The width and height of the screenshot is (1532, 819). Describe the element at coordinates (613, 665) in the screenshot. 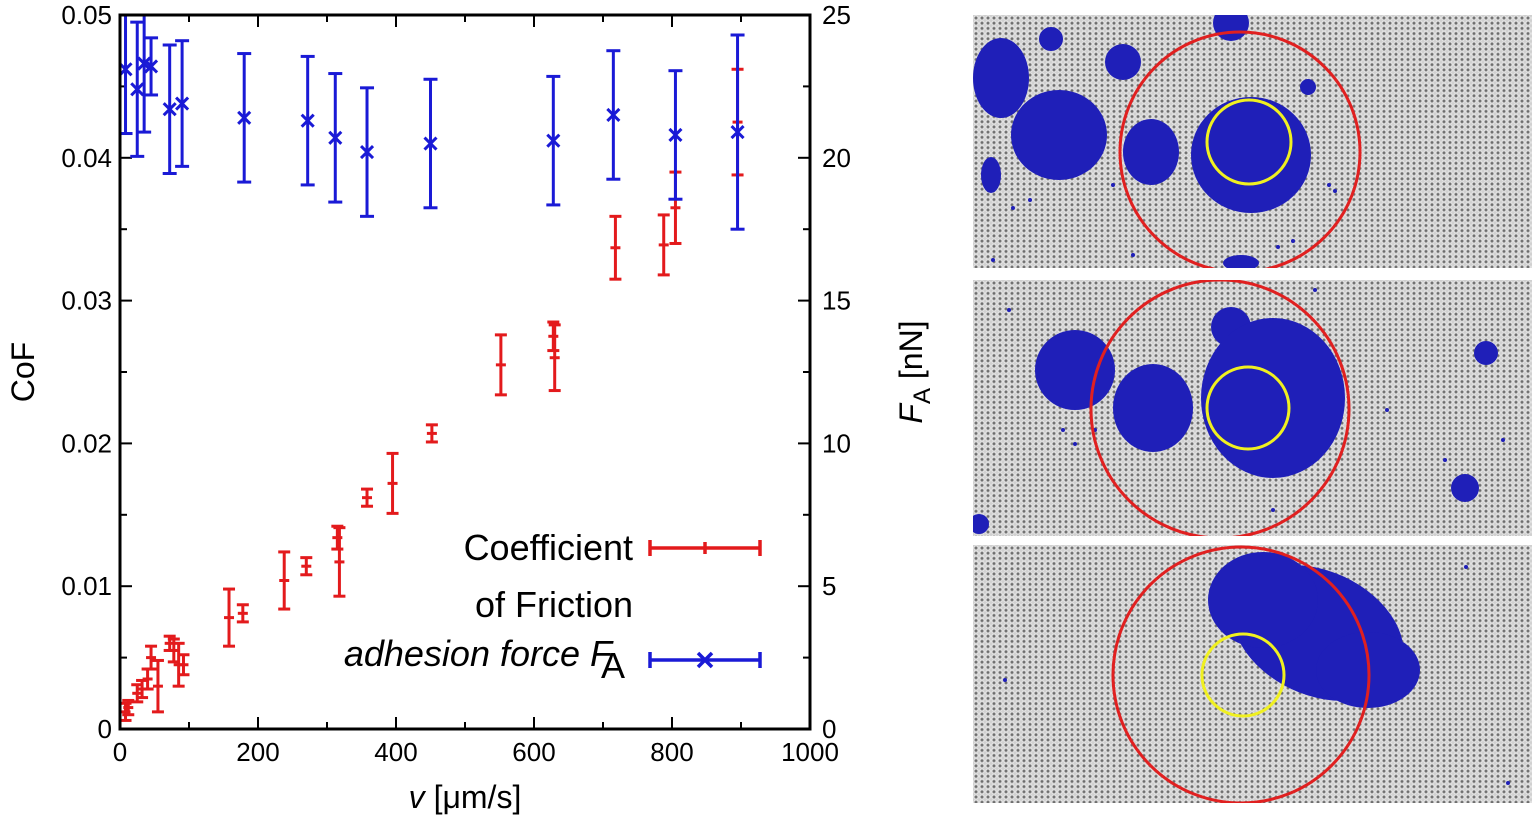

I see `legend-adhesion-subscript: A` at that location.